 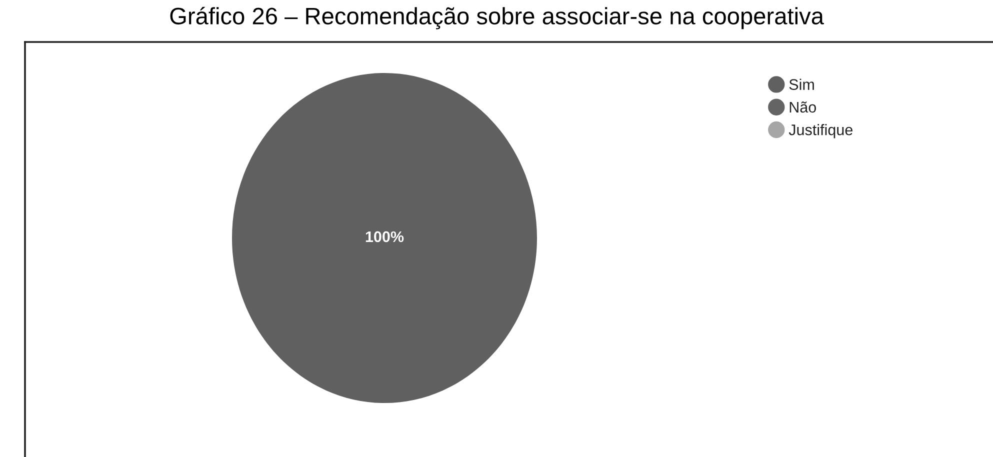 I want to click on legend-label: Não, so click(x=803, y=107).